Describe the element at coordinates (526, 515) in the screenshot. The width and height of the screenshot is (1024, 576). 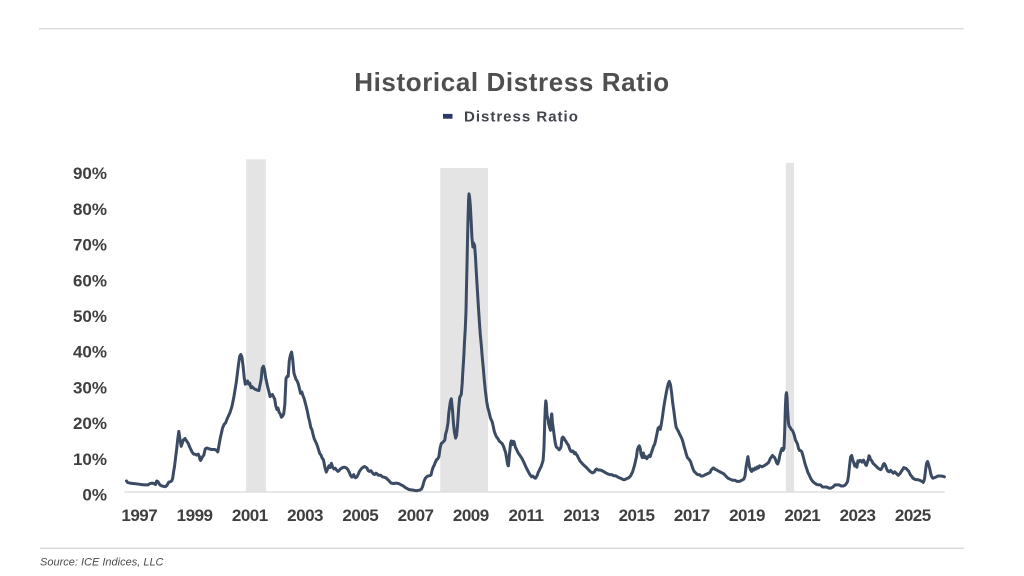
I see `svg-text: 2011` at that location.